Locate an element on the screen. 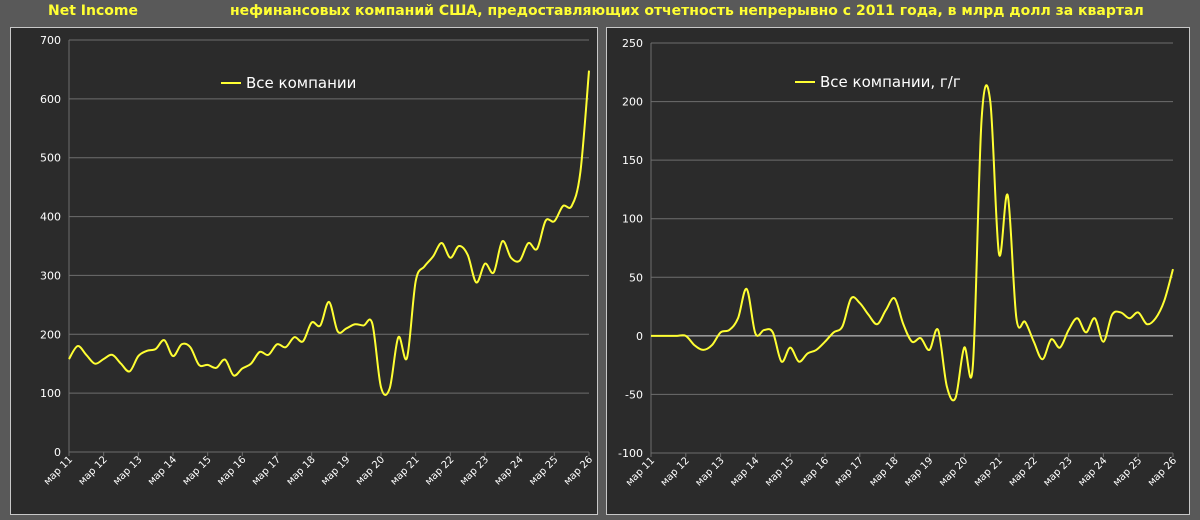  y-tick-label: 600 is located at coordinates (50, 99).